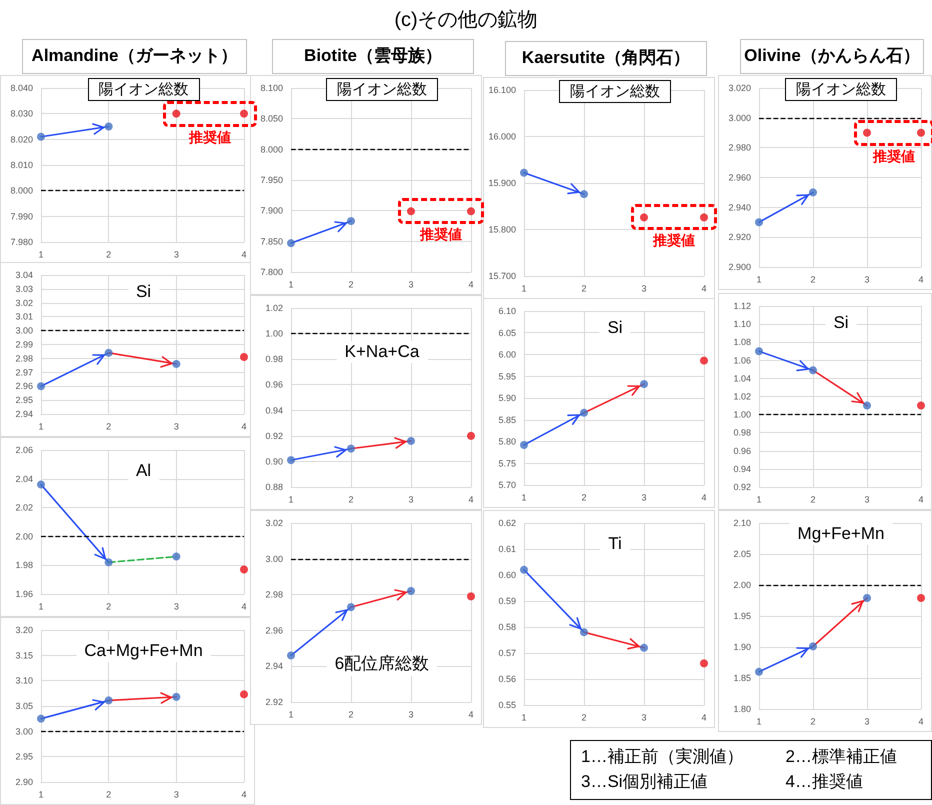  What do you see at coordinates (21, 139) in the screenshot?
I see `y-tick-label: 8.020` at bounding box center [21, 139].